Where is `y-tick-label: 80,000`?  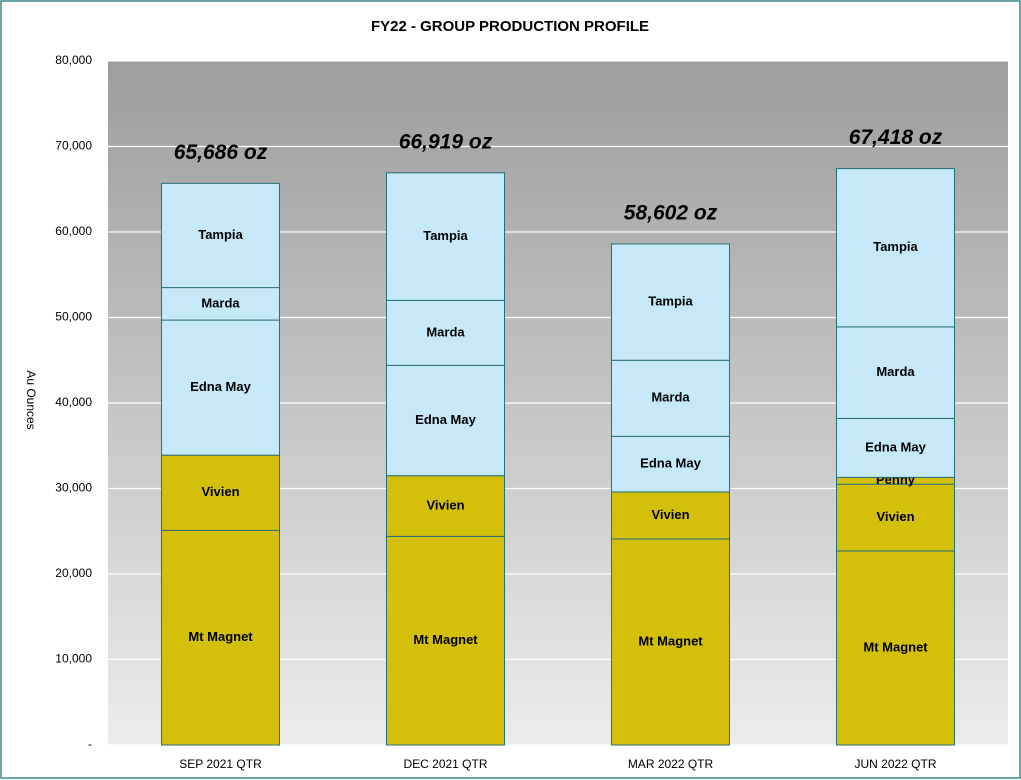 y-tick-label: 80,000 is located at coordinates (73, 60).